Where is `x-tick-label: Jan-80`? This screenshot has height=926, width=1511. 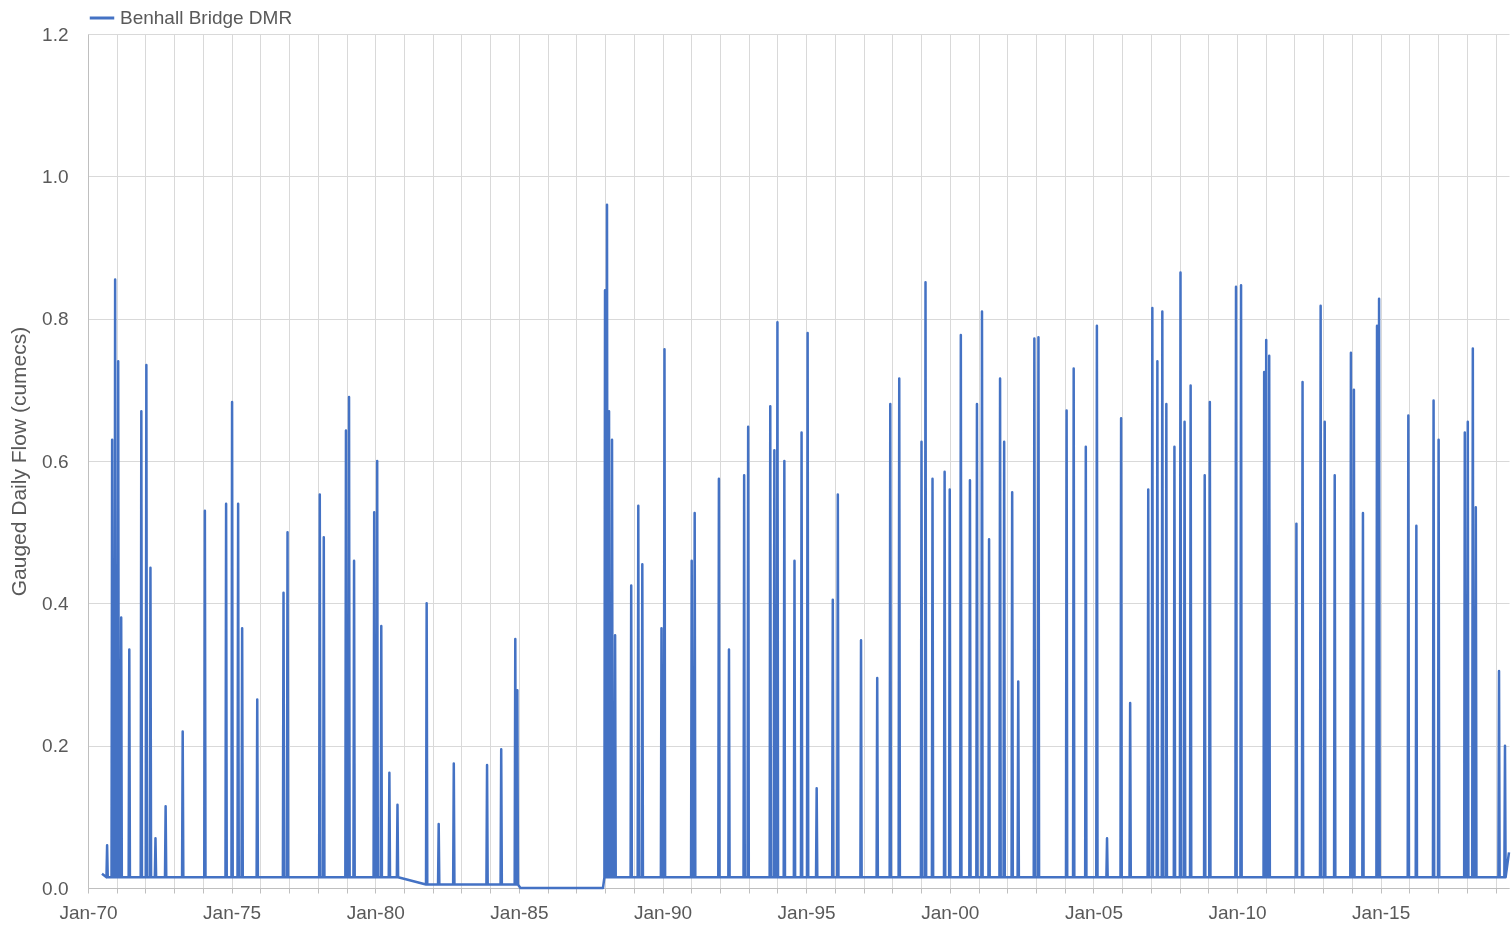 x-tick-label: Jan-80 is located at coordinates (375, 912).